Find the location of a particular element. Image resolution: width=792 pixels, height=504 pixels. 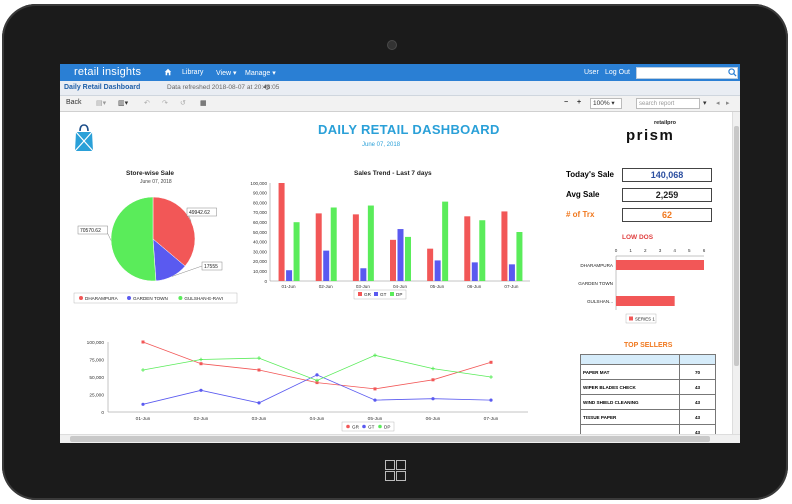

prev-result-icon: ◂ is located at coordinates (718, 103).